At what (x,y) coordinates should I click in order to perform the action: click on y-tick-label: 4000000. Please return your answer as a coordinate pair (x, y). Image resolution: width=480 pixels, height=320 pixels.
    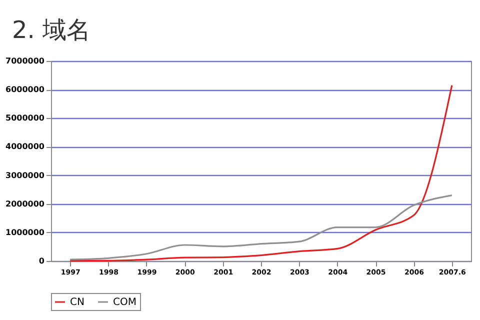
    Looking at the image, I should click on (25, 147).